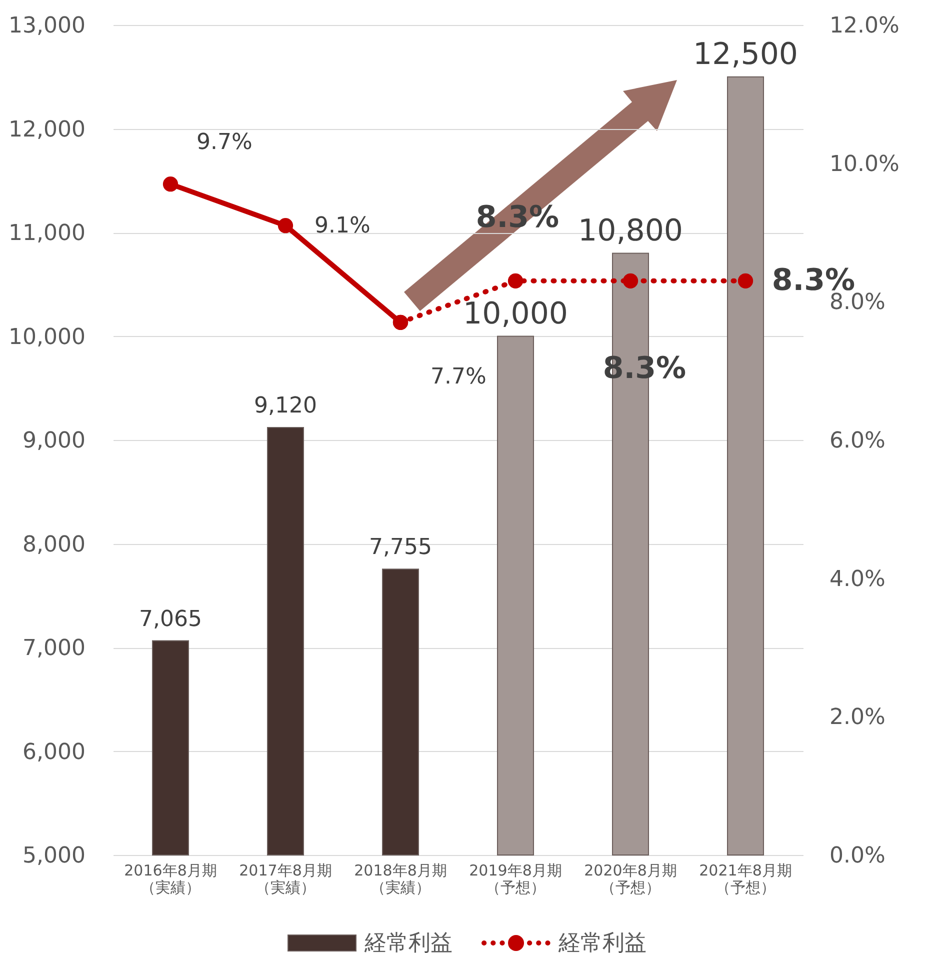 Image resolution: width=933 pixels, height=953 pixels. What do you see at coordinates (47, 337) in the screenshot?
I see `y-tick-label: 10,000` at bounding box center [47, 337].